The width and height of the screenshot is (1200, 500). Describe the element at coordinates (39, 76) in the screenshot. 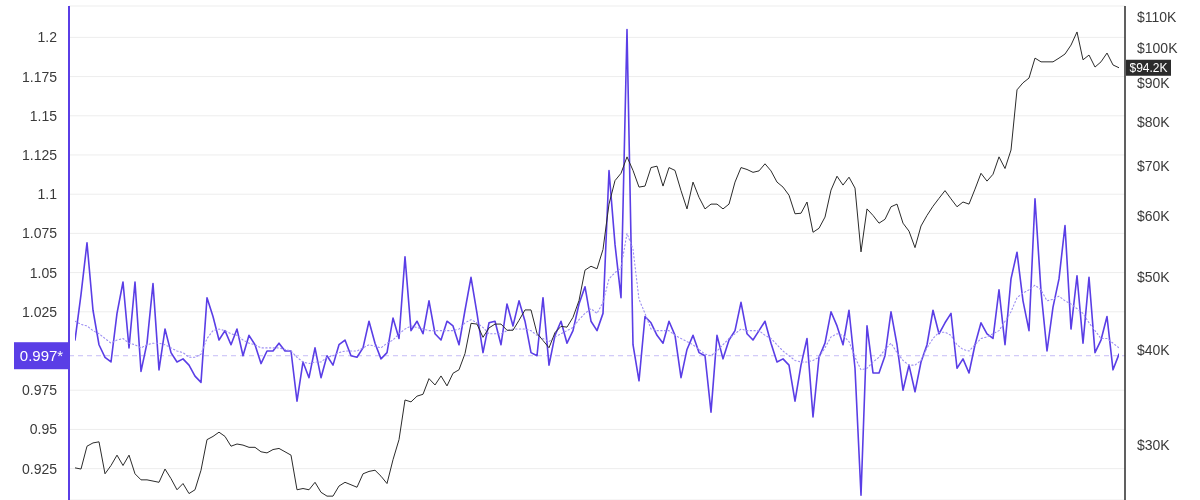

I see `y-tick-label: 1.175` at that location.